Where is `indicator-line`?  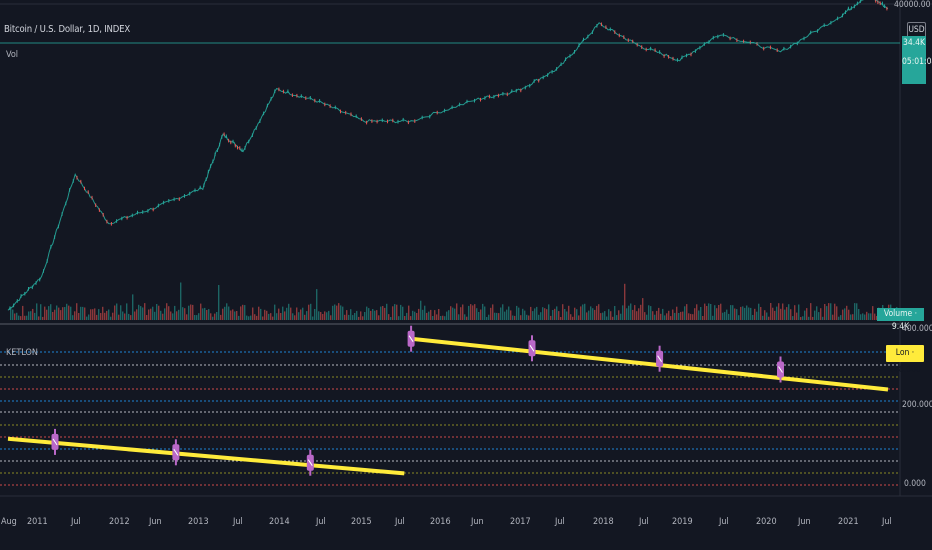 indicator-line is located at coordinates (649, 364).